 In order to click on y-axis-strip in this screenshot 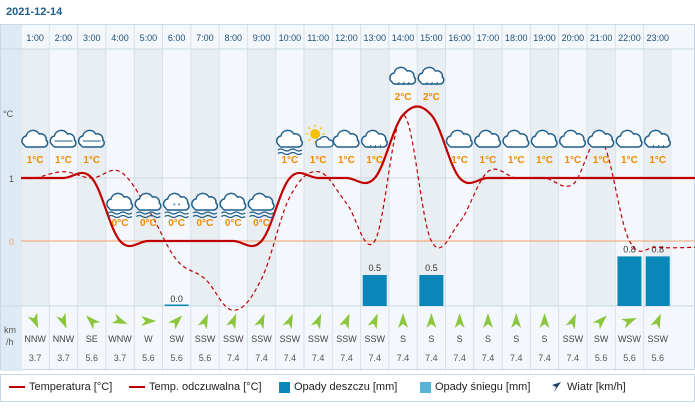, I will do `click(11, 198)`.